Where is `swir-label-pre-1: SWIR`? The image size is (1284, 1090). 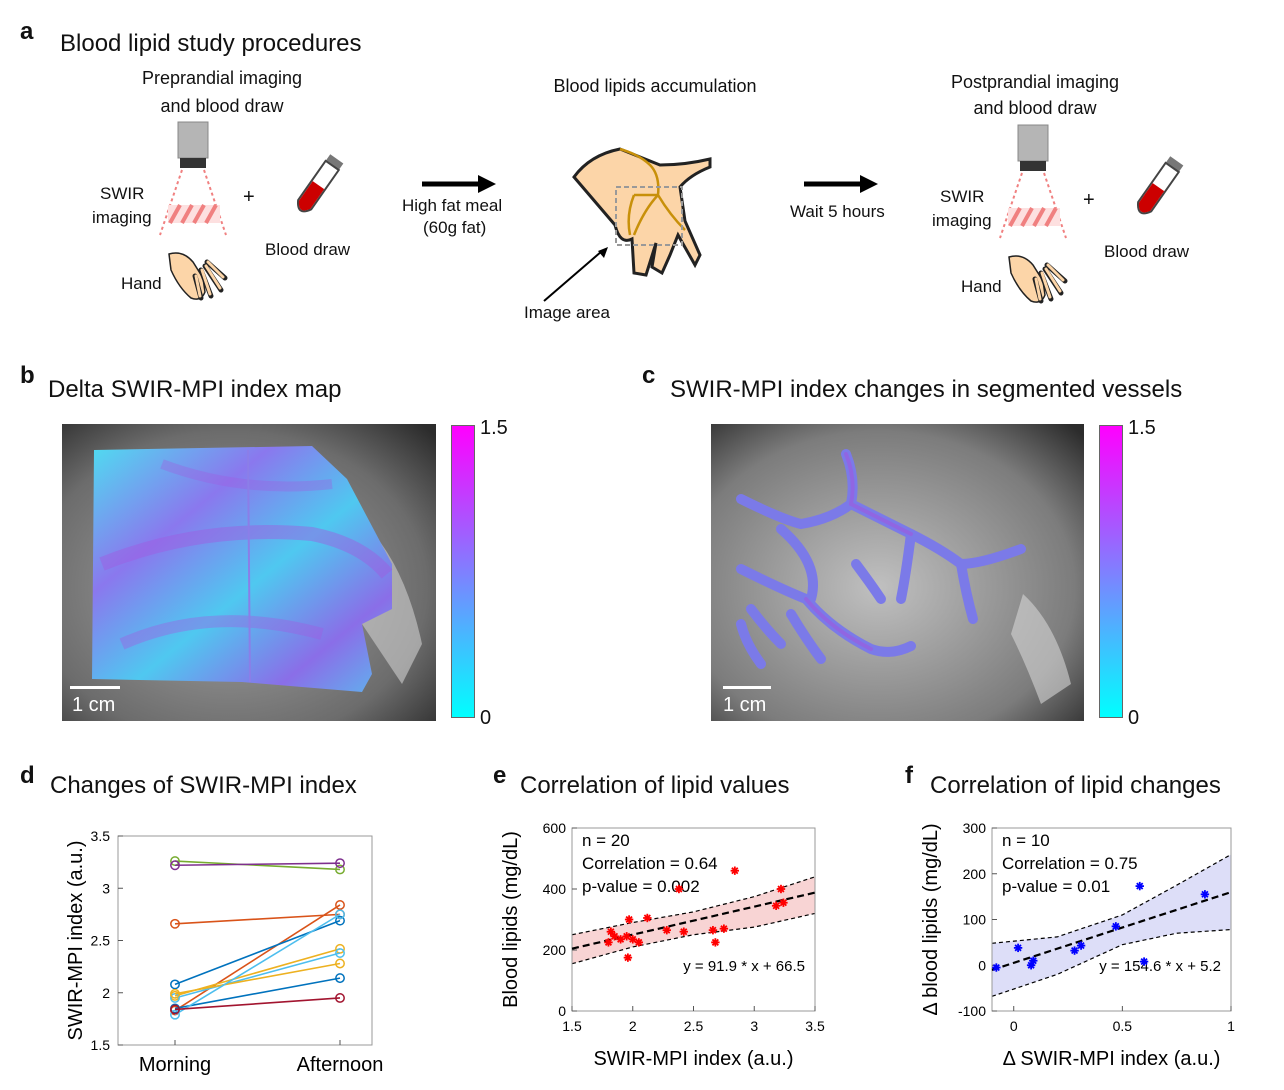 swir-label-pre-1: SWIR is located at coordinates (122, 193).